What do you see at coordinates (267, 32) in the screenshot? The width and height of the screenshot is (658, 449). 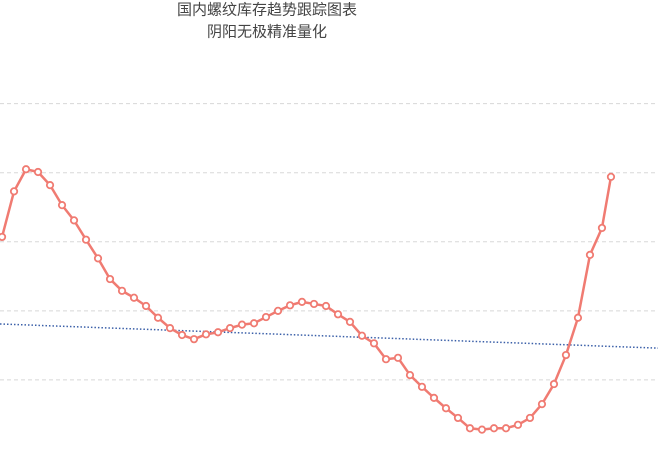 I see `chart-subtitle: 阴阳无极精准量化` at bounding box center [267, 32].